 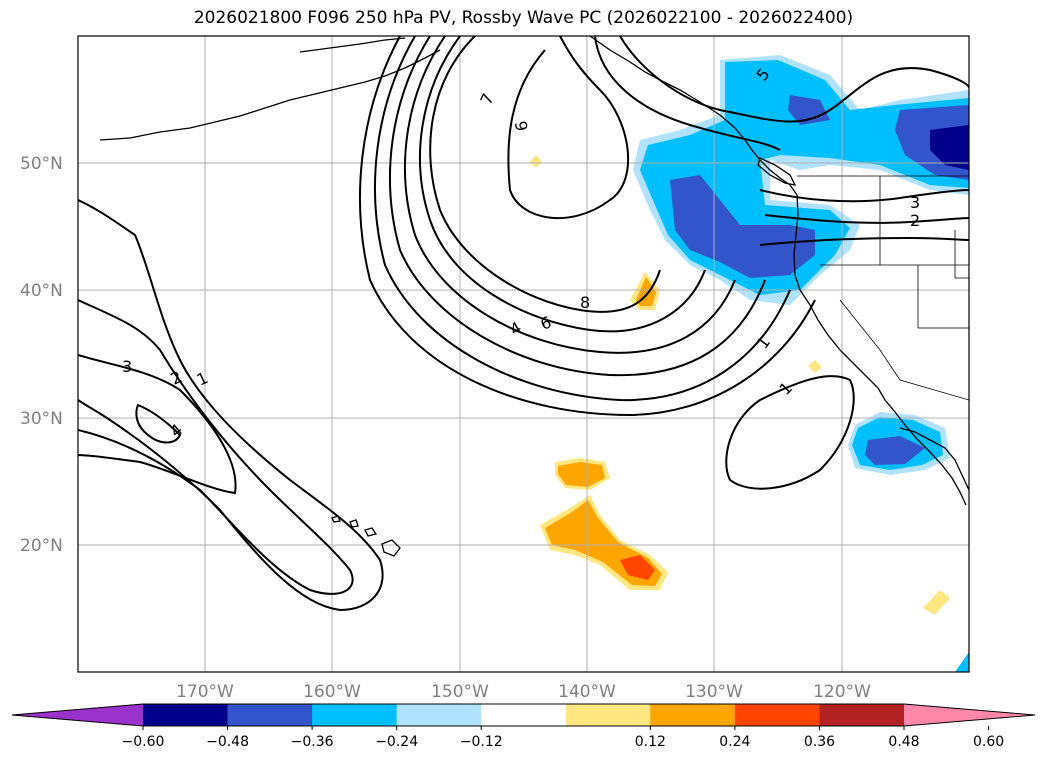 I want to click on colorbar-tick-label: −0.24, so click(x=396, y=742).